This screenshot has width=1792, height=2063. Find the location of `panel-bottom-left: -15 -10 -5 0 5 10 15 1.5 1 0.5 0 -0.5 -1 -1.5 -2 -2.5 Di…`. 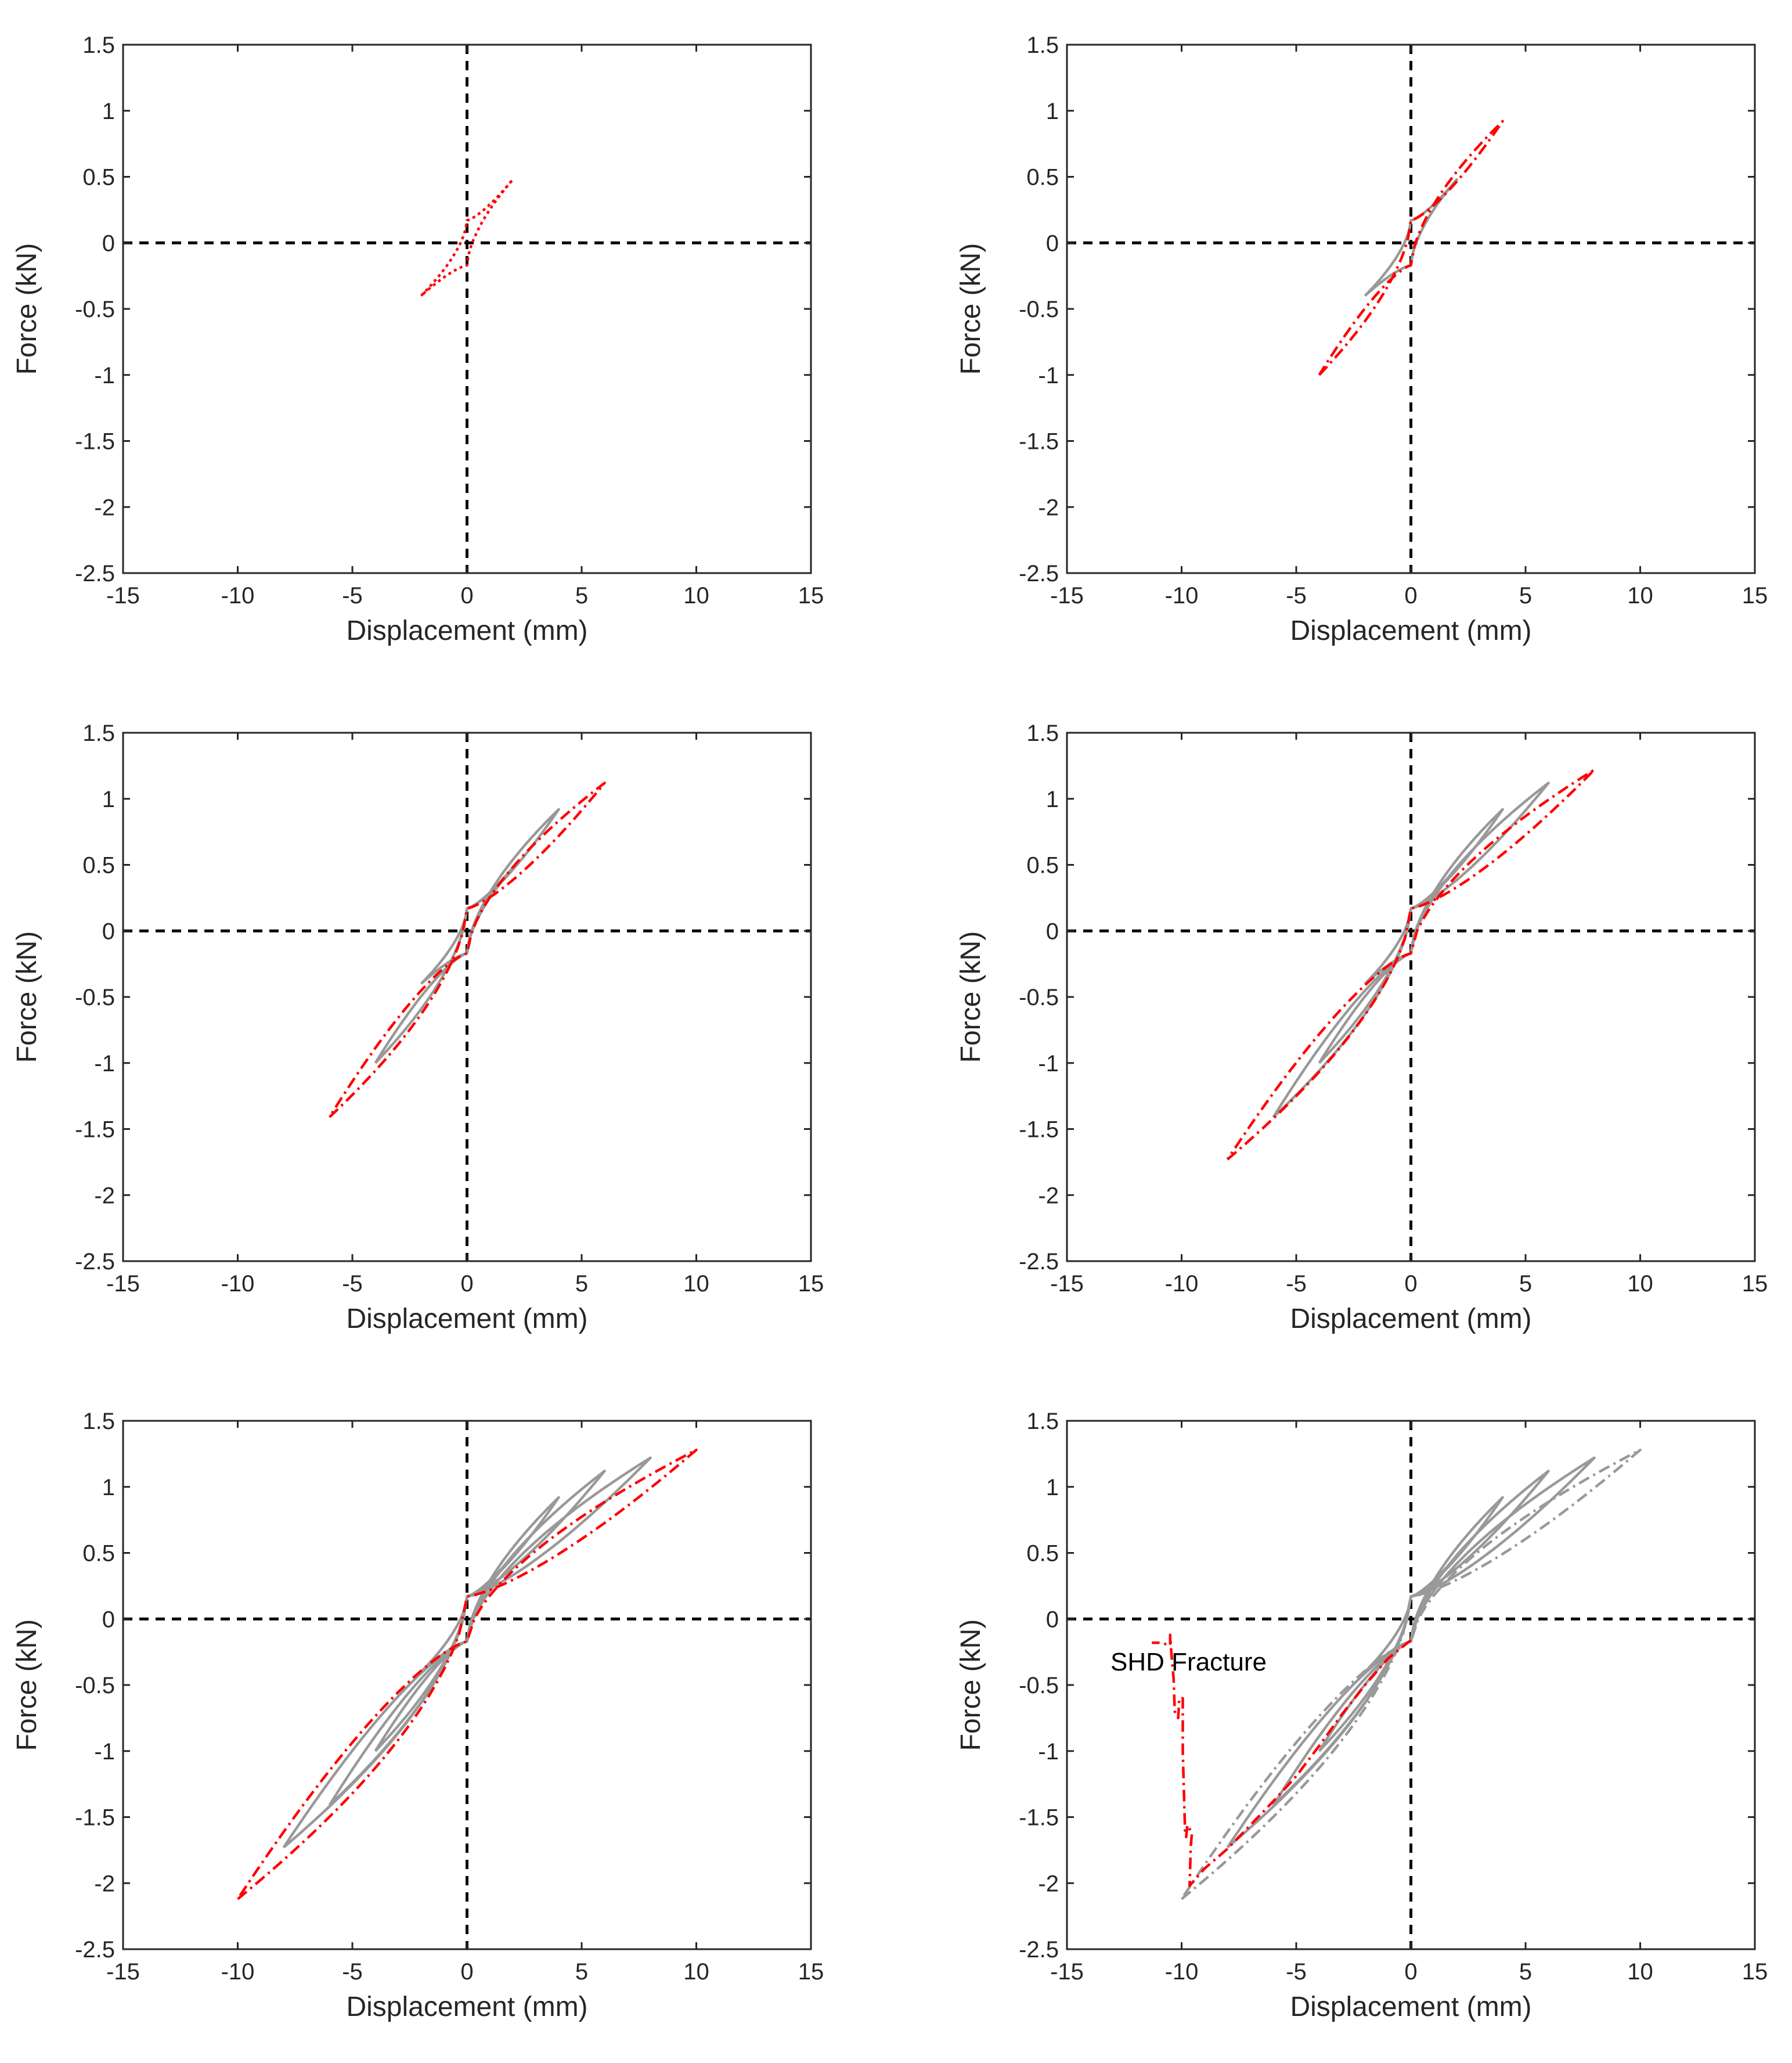

panel-bottom-left: -15 -10 -5 0 5 10 15 1.5 1 0.5 0 -0.5 -1 -1.5 -2 -2.5 Di… is located at coordinates (418, 1715).